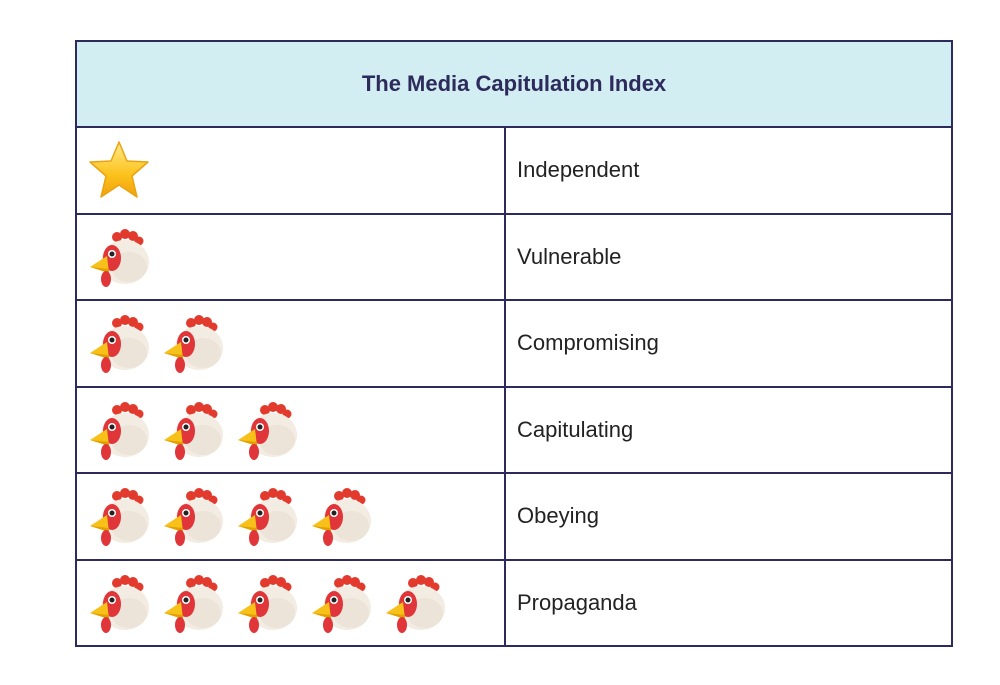 The width and height of the screenshot is (1000, 685). Describe the element at coordinates (119, 170) in the screenshot. I see `star-icon` at that location.